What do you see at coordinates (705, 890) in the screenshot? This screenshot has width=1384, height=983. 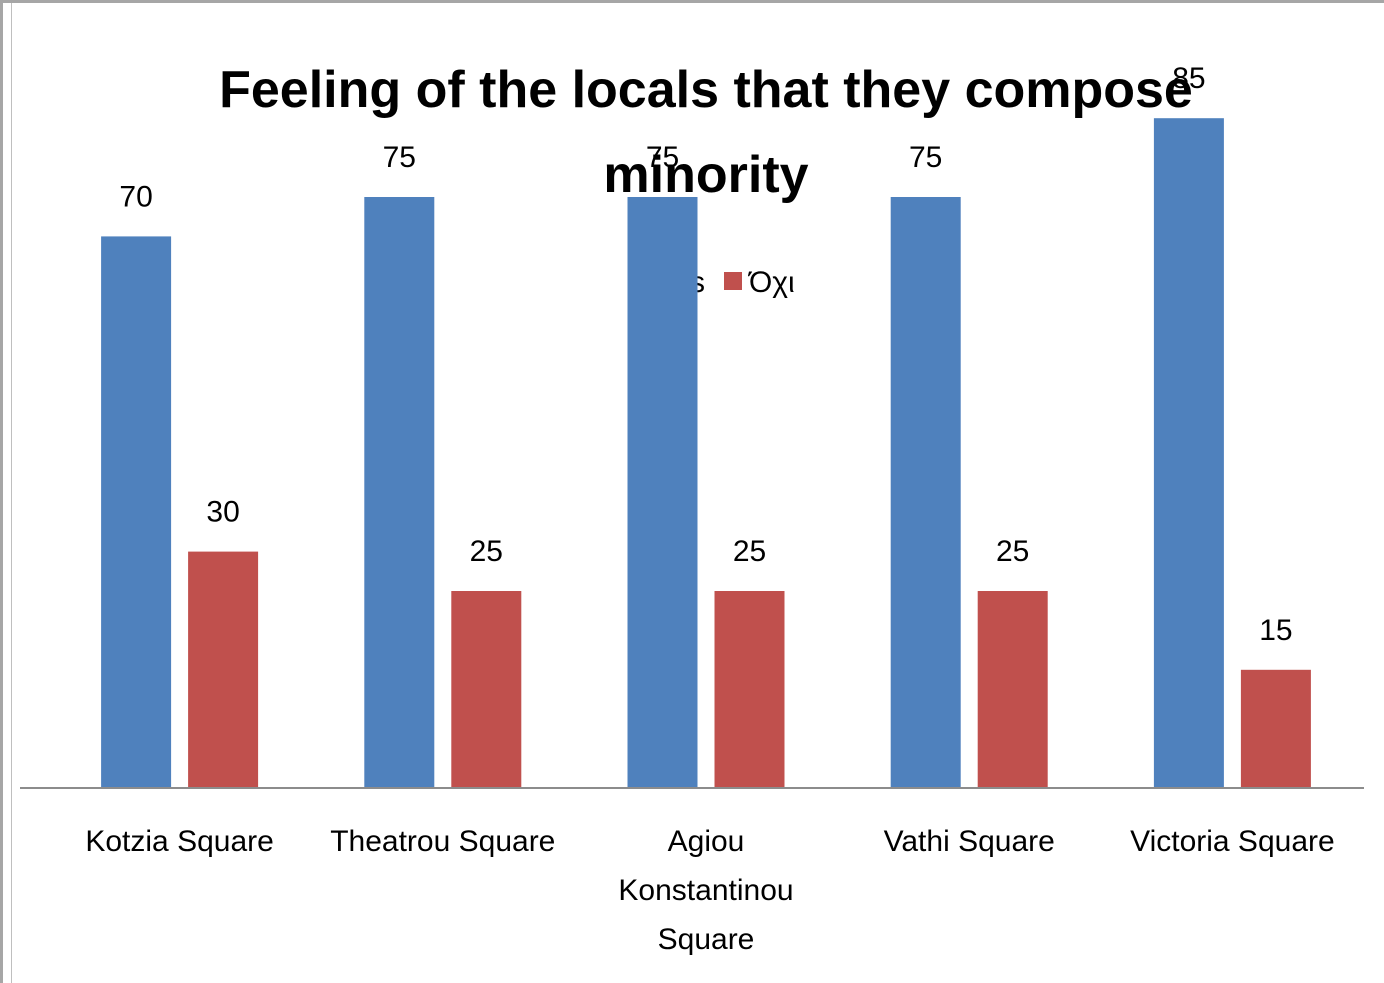 I see `category-label-2-line-1: Konstantinou` at bounding box center [705, 890].